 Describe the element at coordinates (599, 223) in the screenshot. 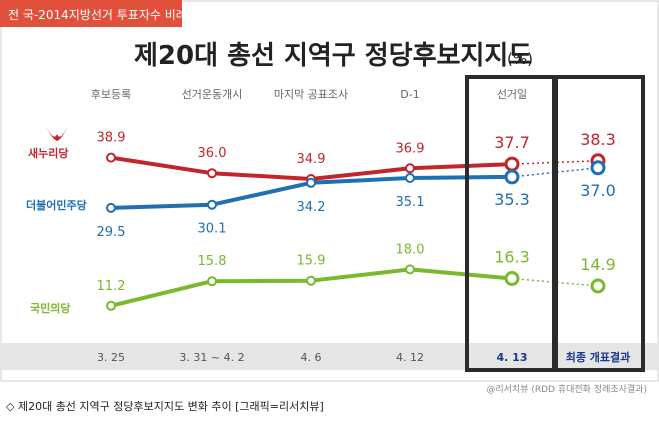

I see `highlight-box-final-result` at that location.